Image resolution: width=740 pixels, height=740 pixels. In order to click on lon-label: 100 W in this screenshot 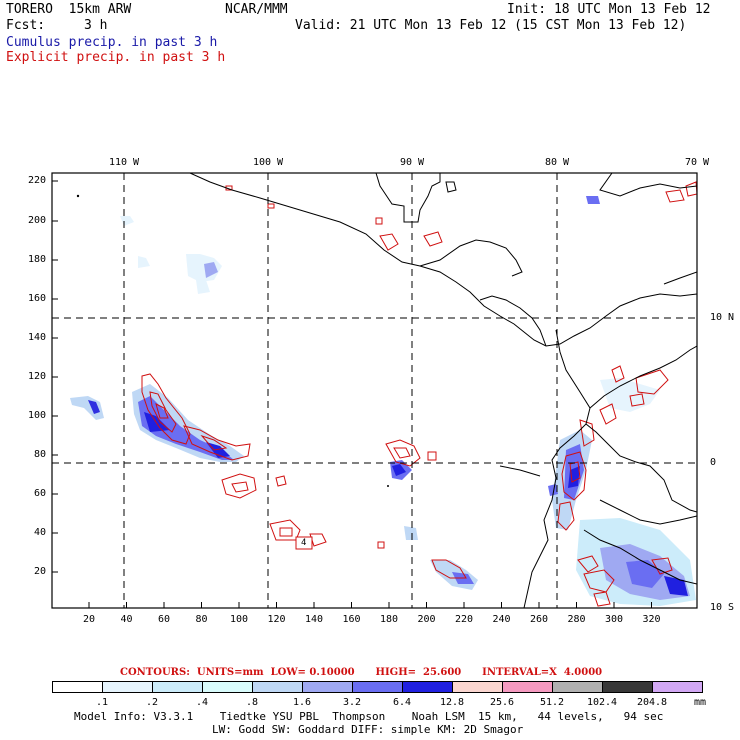, I will do `click(268, 162)`.